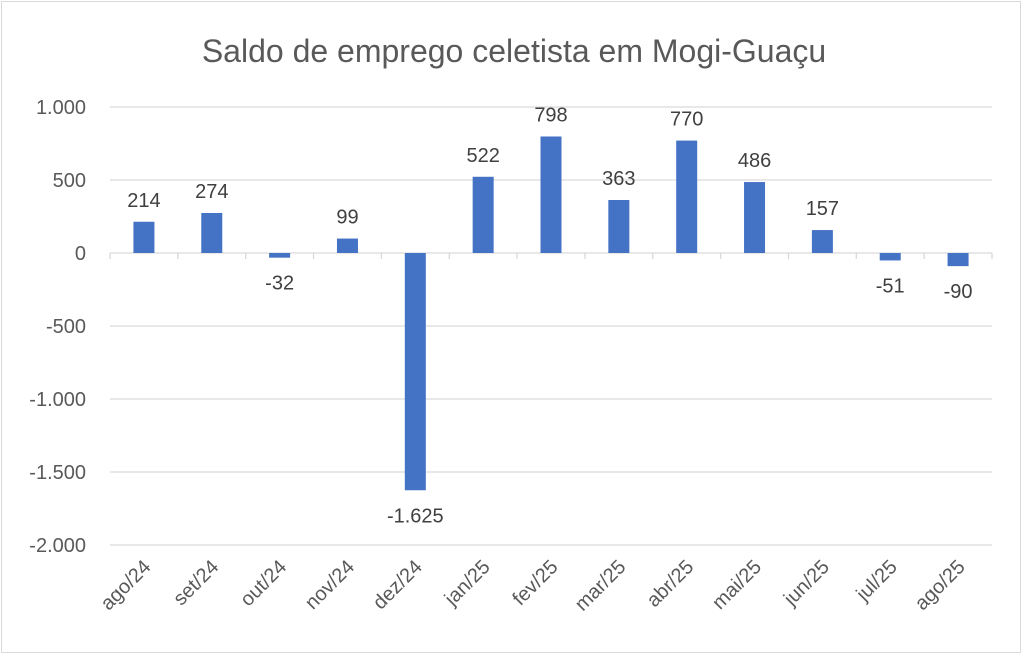  Describe the element at coordinates (601, 586) in the screenshot. I see `x-tick-label: mar/25` at that location.